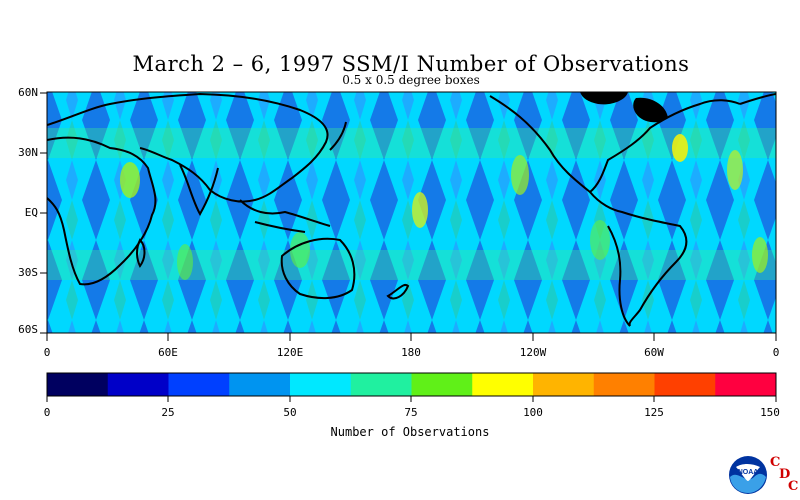 Image resolution: width=800 pixels, height=500 pixels. What do you see at coordinates (28, 272) in the screenshot?
I see `lat-label-30s: 30S` at bounding box center [28, 272].